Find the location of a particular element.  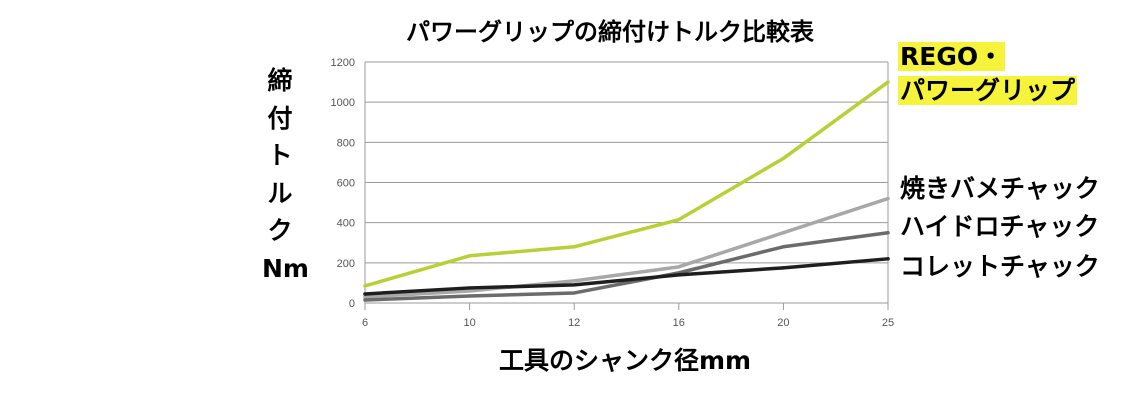

y-axis-label-char: 付 is located at coordinates (280, 118).